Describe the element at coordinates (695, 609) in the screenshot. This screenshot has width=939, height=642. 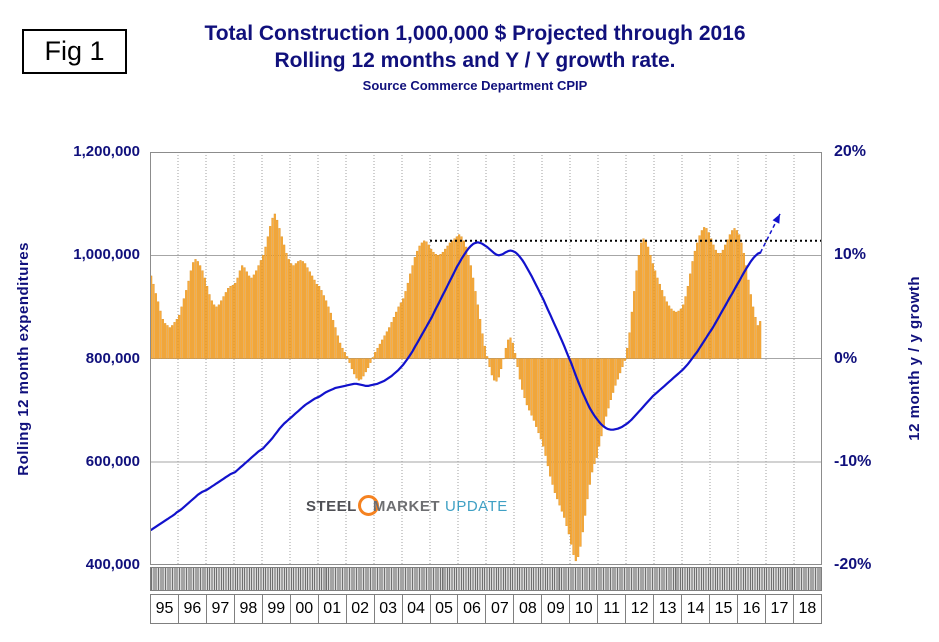
I see `x-axis-year-label: 14` at that location.